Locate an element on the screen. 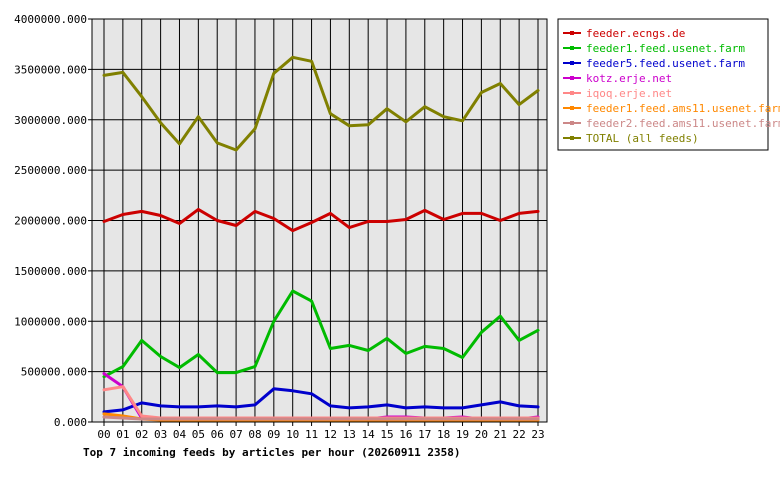 The image size is (780, 480). legend-label: kotz.erje.net is located at coordinates (629, 78).